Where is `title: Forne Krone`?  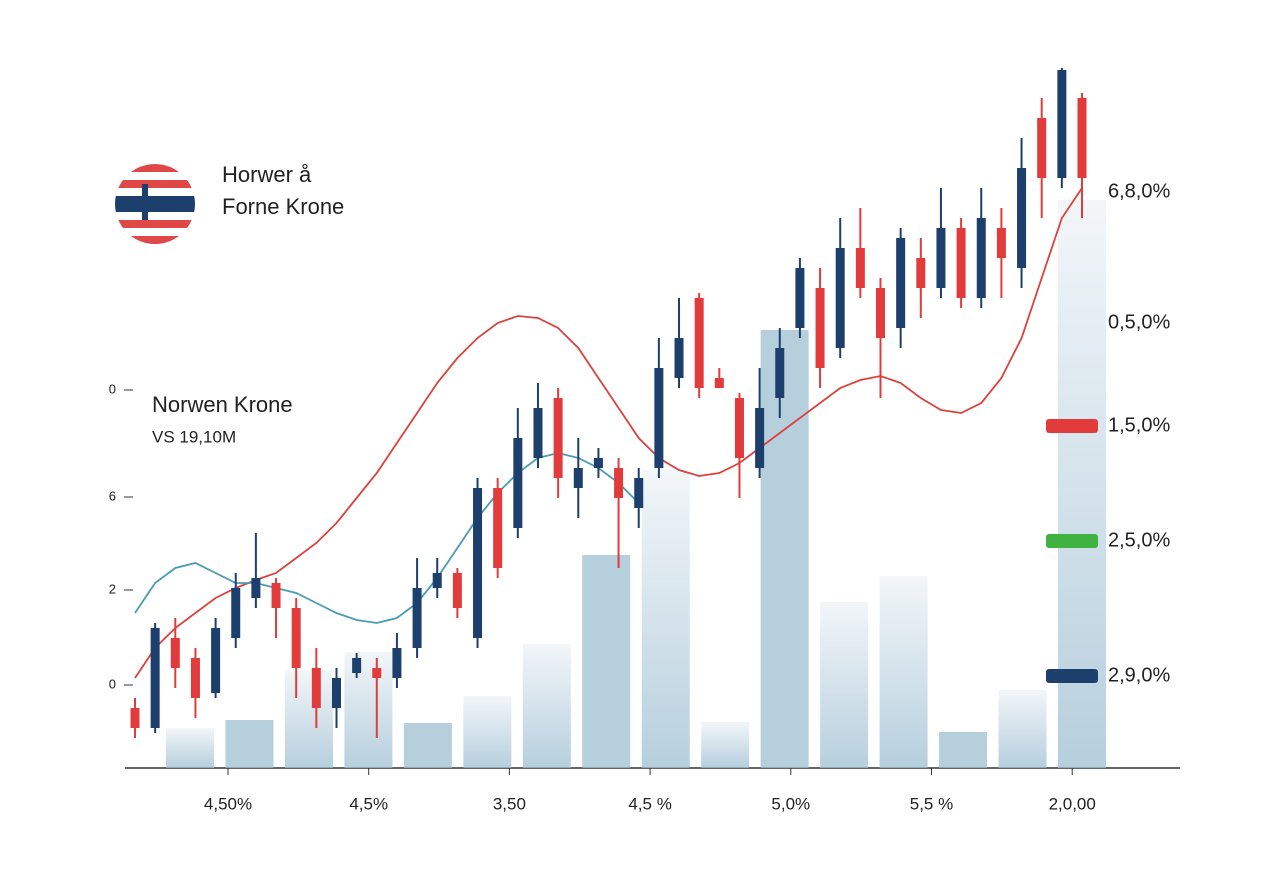 title: Forne Krone is located at coordinates (283, 206).